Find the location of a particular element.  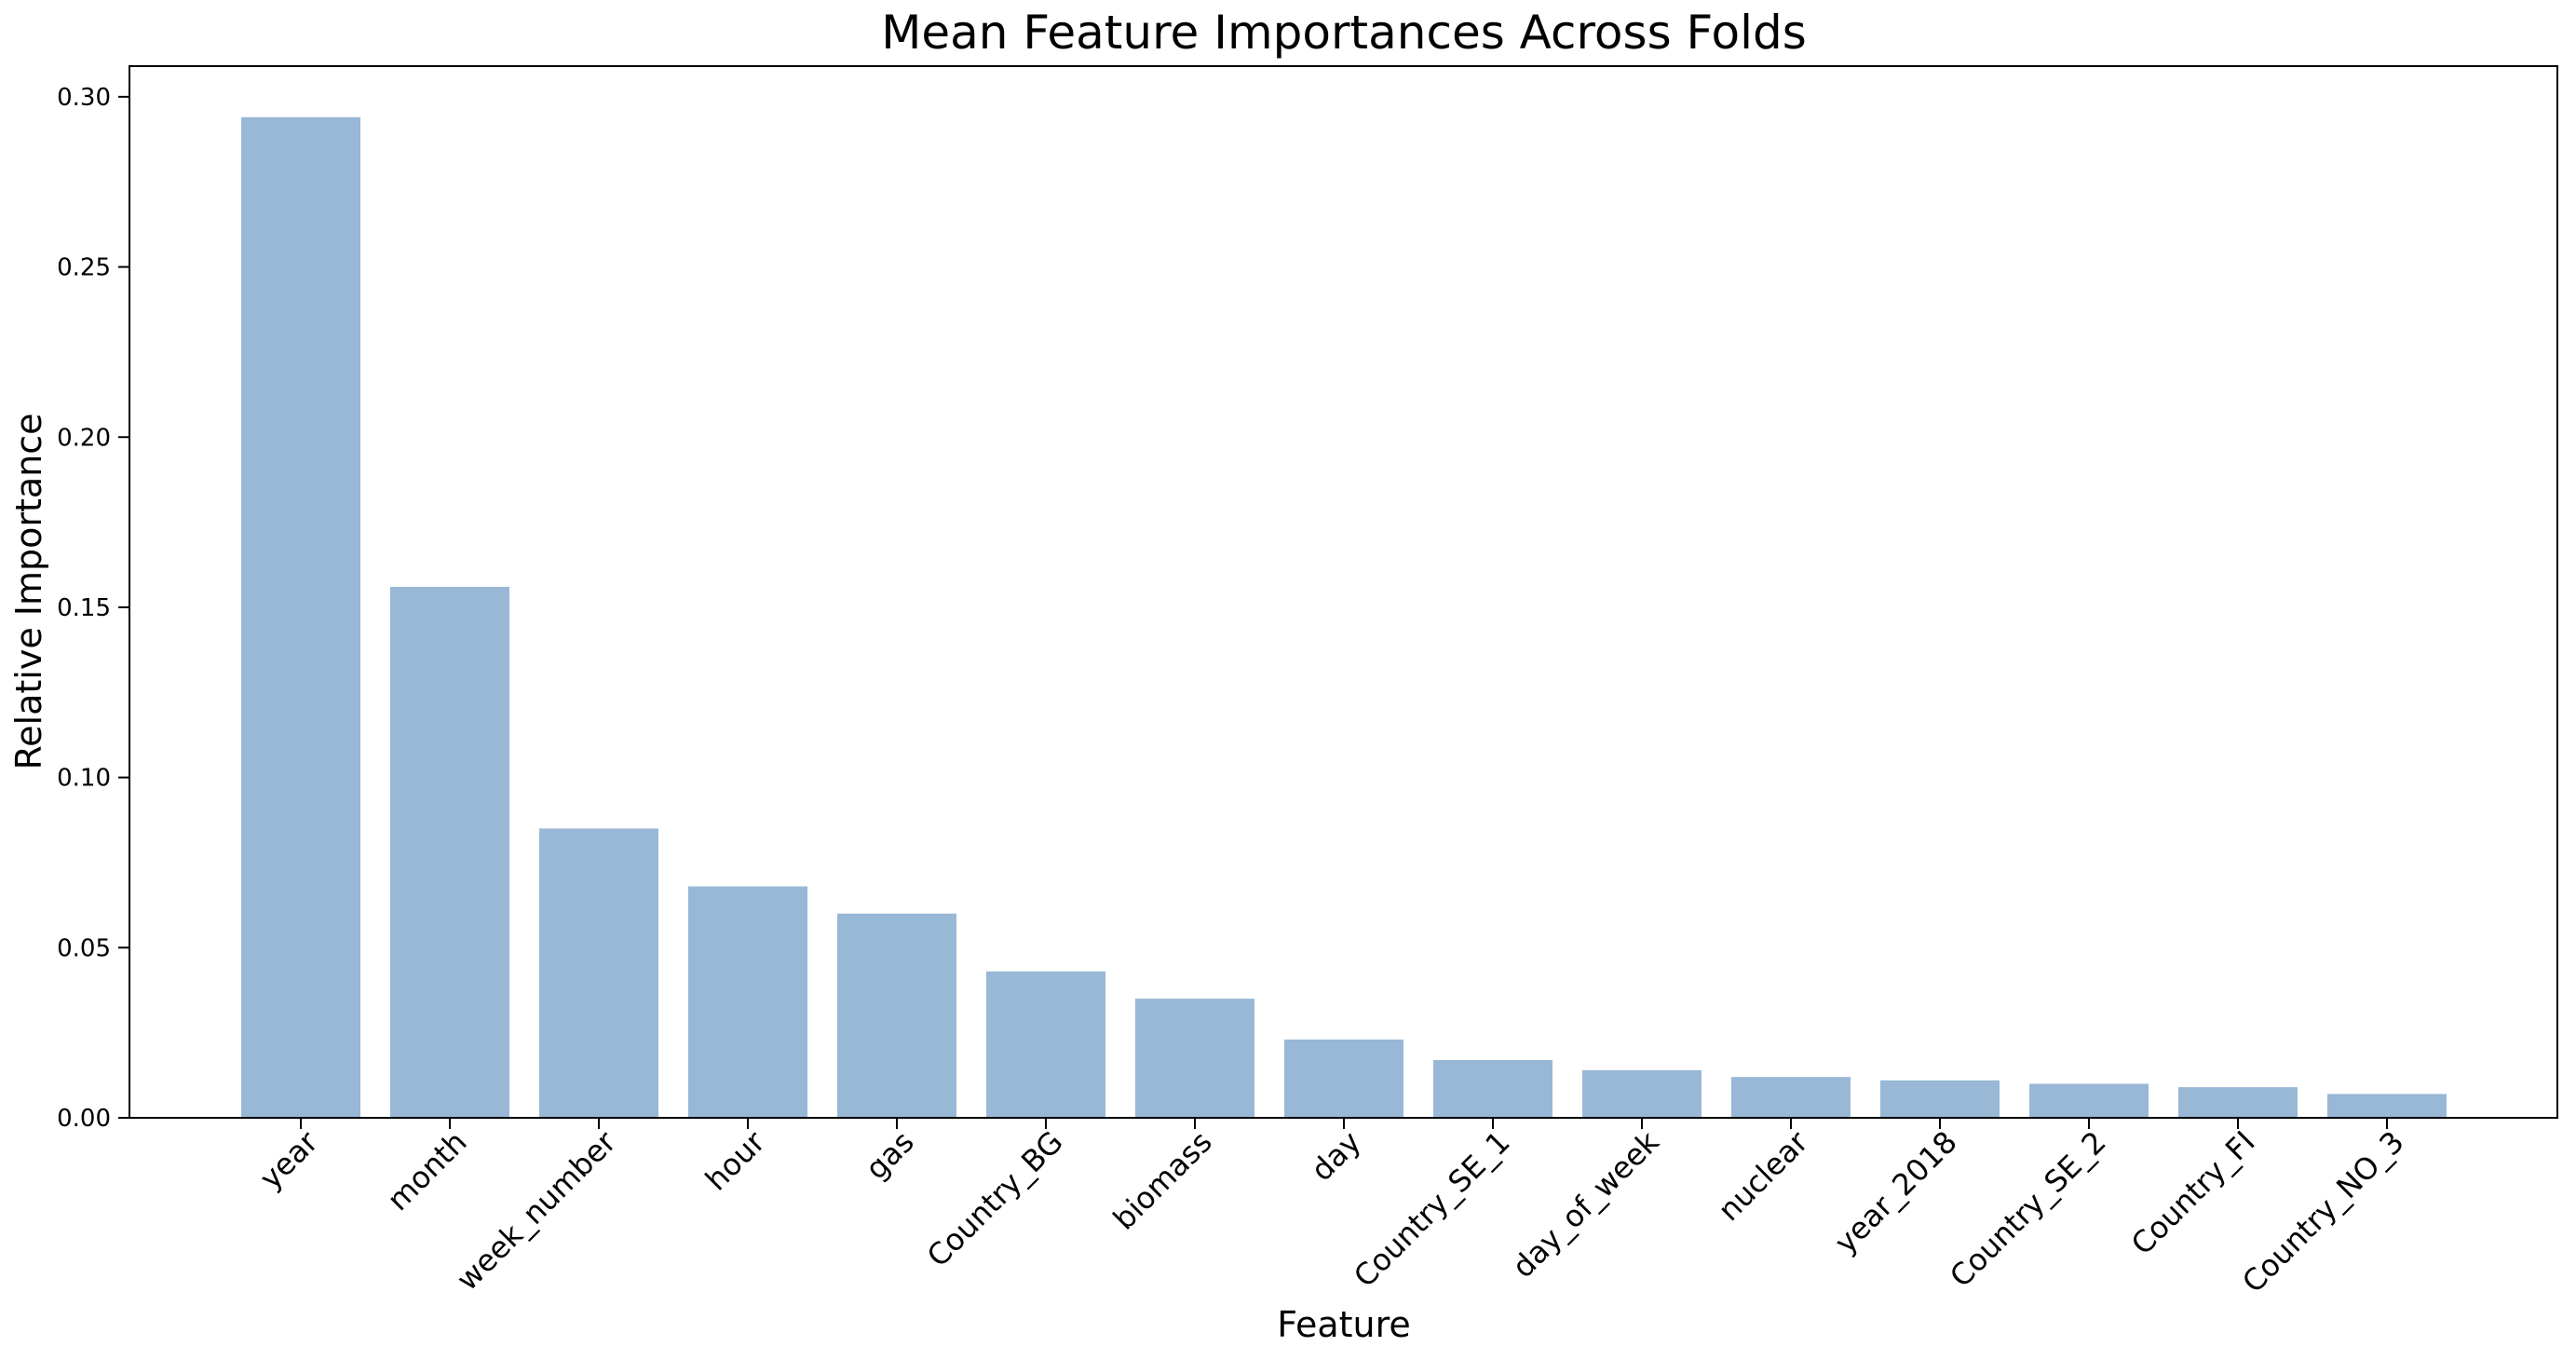

x-tick-label: gas is located at coordinates (890, 1155).